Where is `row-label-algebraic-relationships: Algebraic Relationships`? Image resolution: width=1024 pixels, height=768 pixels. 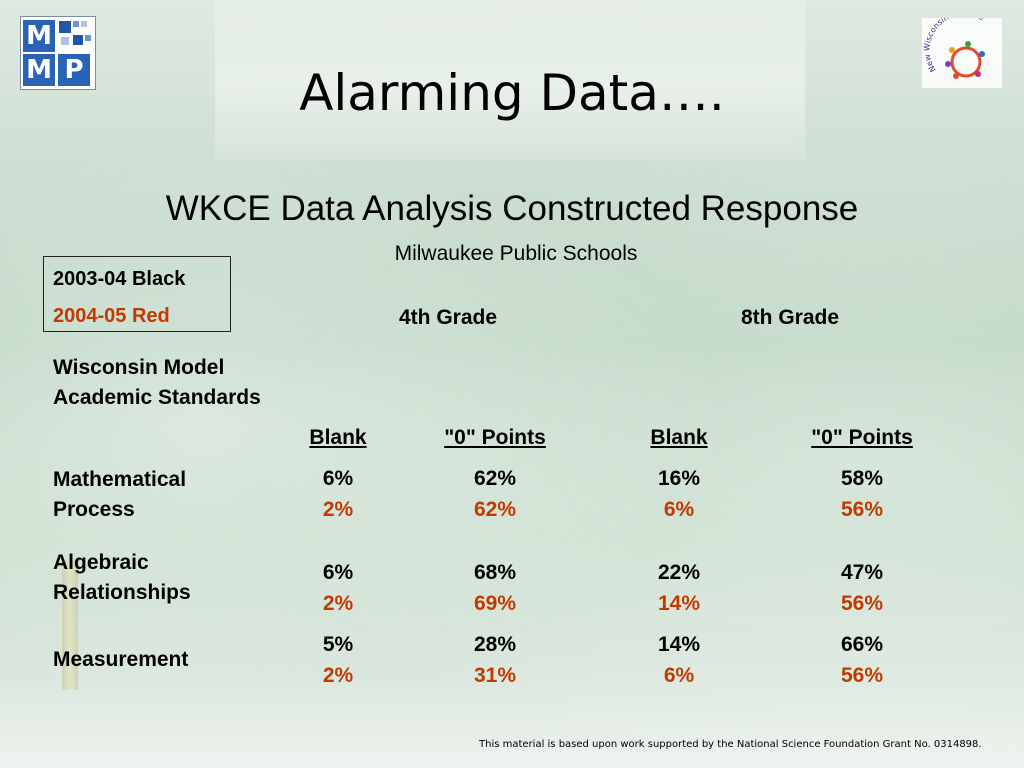 row-label-algebraic-relationships: Algebraic Relationships is located at coordinates (122, 577).